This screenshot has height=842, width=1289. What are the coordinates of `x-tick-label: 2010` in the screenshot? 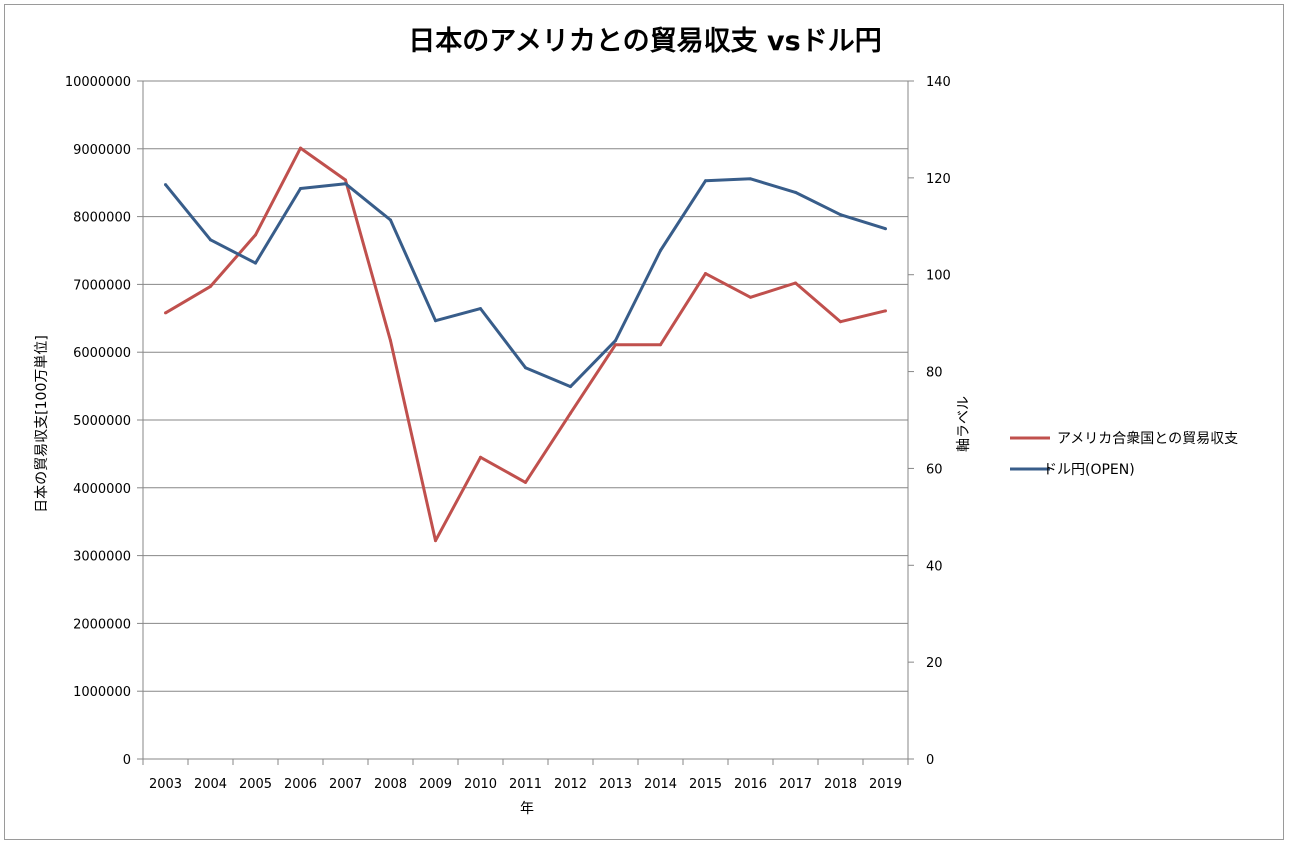 It's located at (480, 784).